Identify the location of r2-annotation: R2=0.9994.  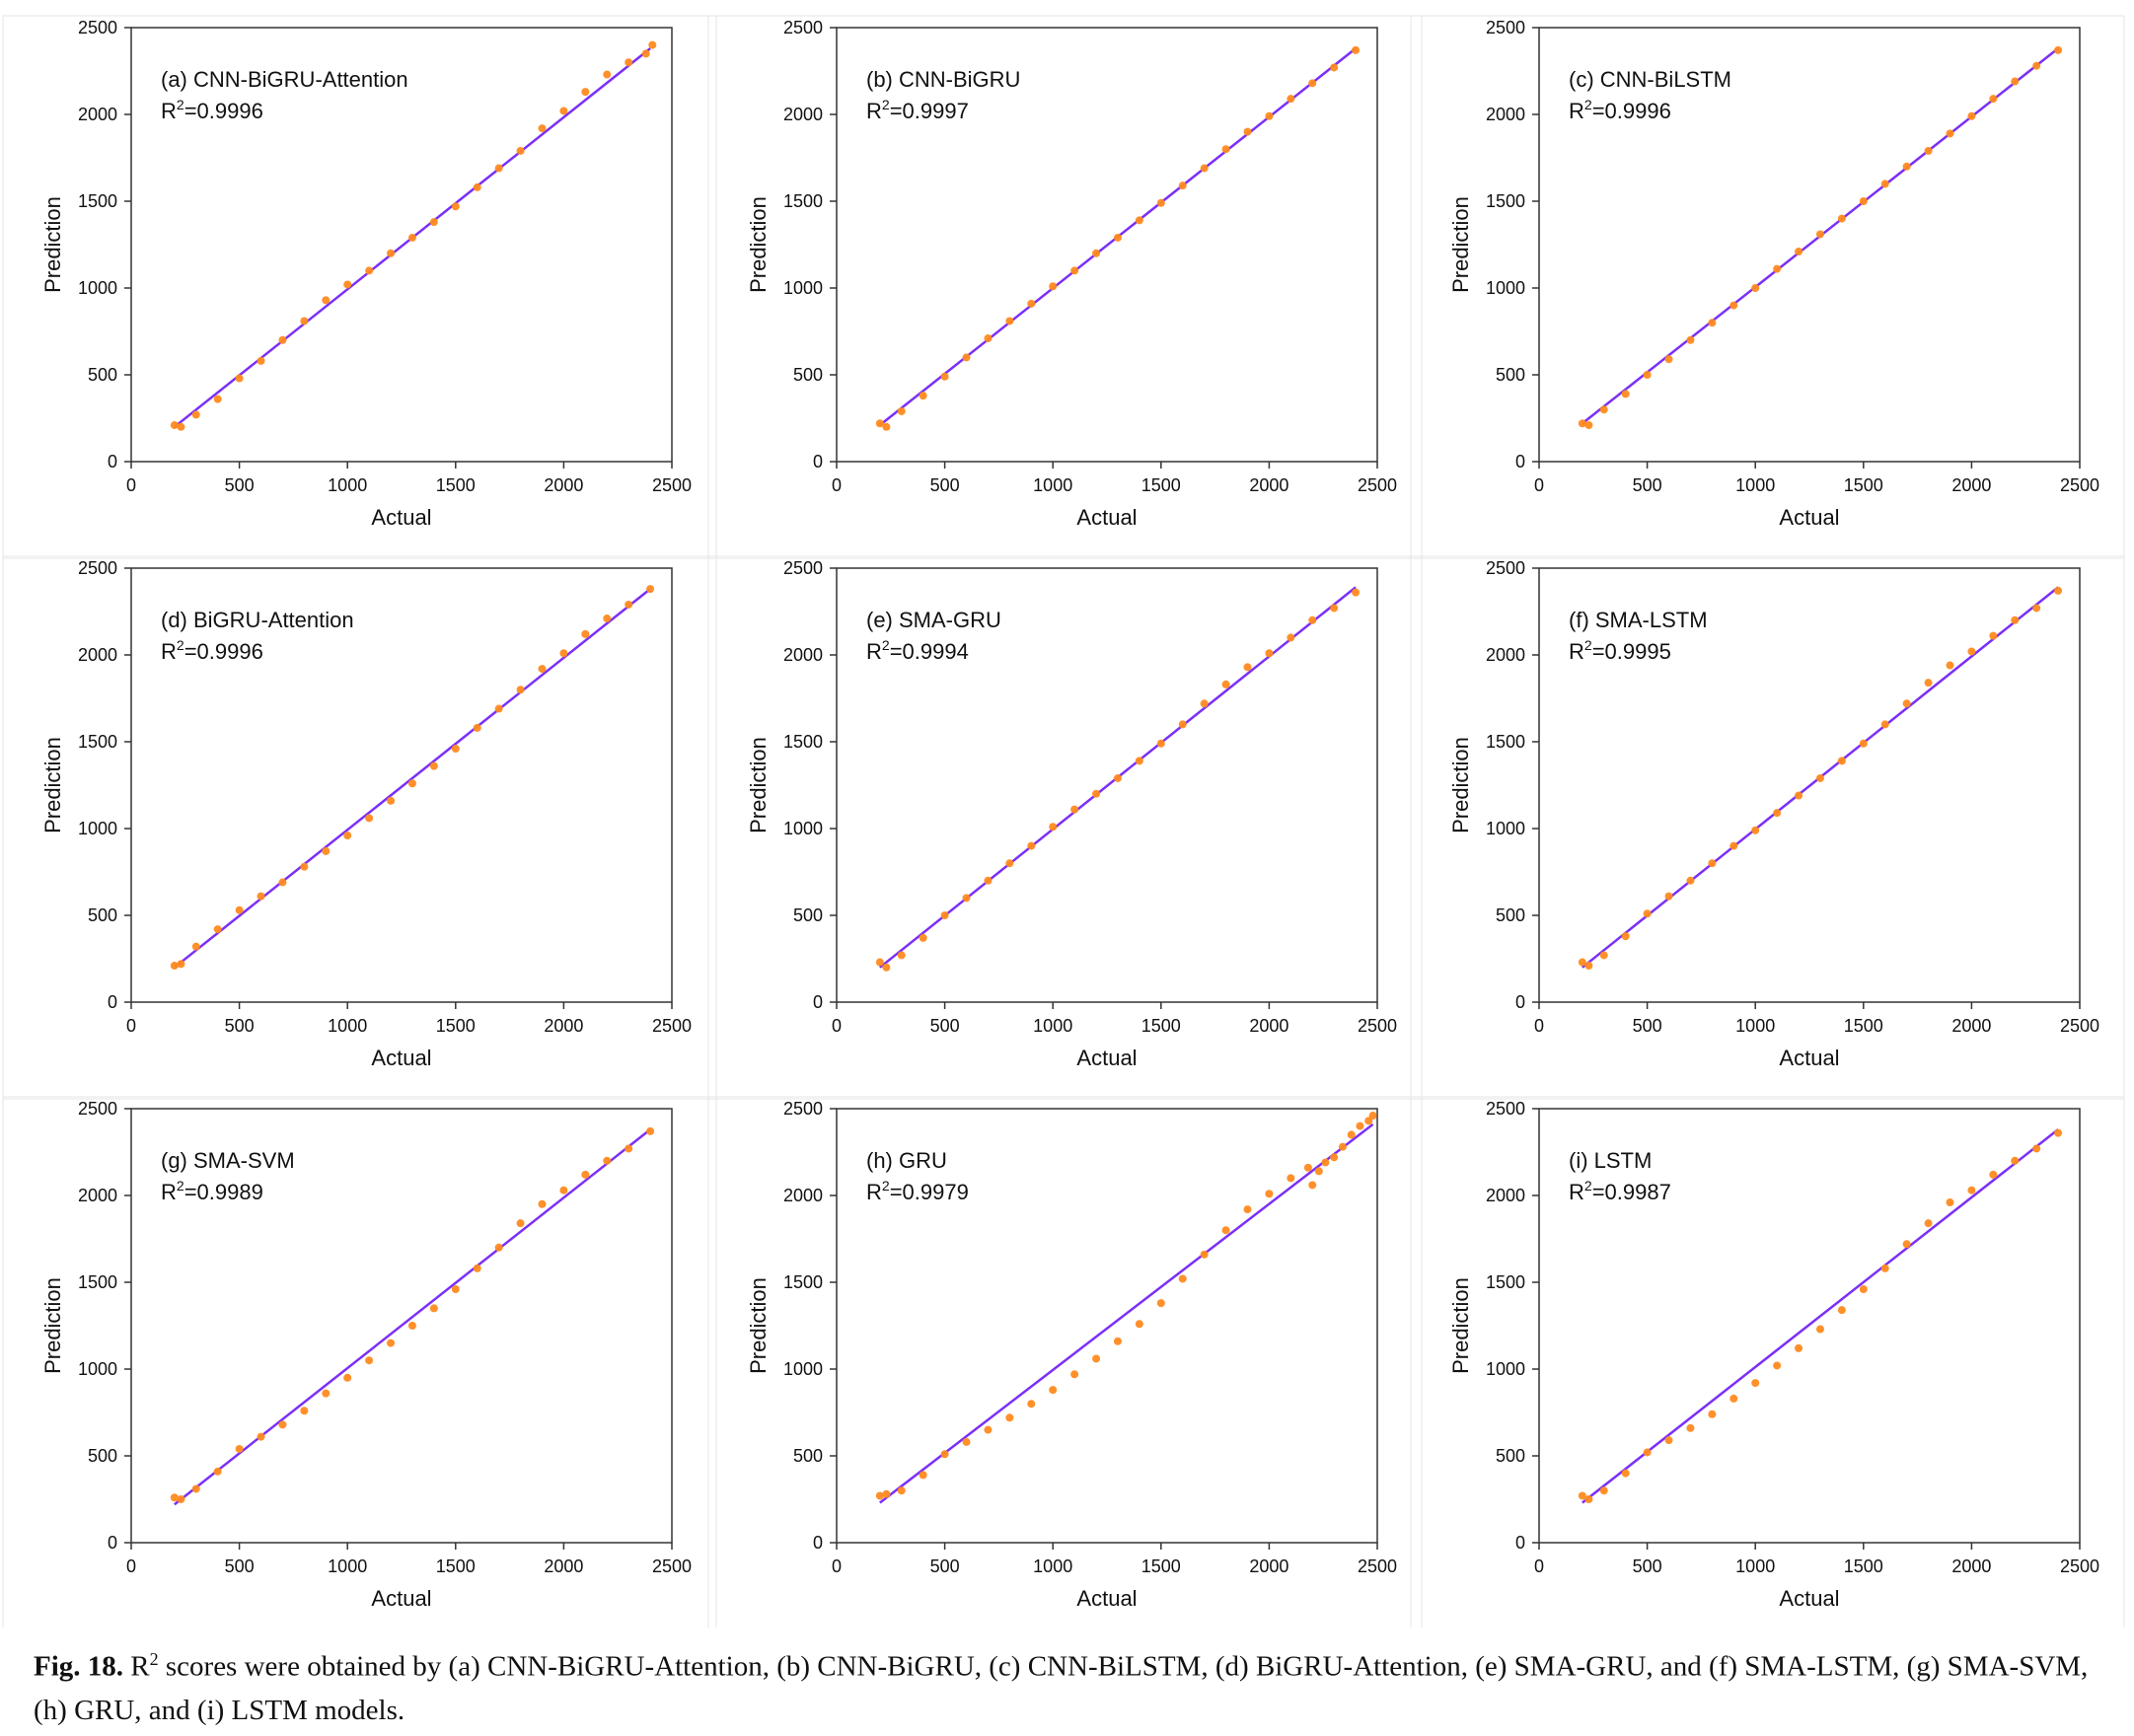
(917, 650).